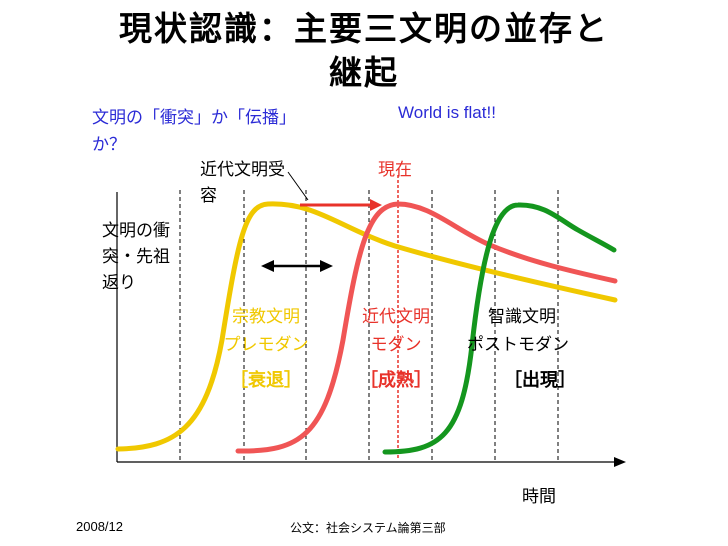 The height and width of the screenshot is (546, 728). Describe the element at coordinates (266, 317) in the screenshot. I see `religious-civilization-name: 宗教文明` at that location.